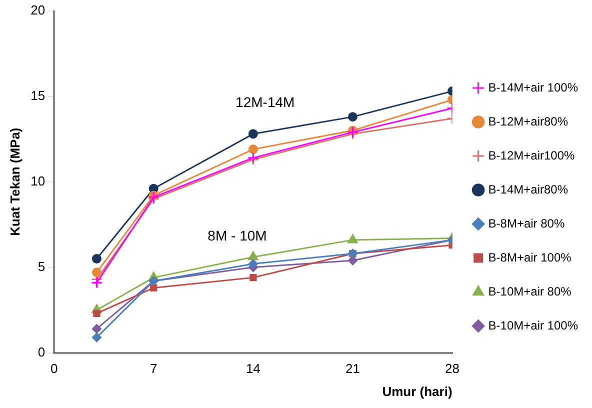 The image size is (592, 408). I want to click on y-tick-label: 10, so click(38, 180).